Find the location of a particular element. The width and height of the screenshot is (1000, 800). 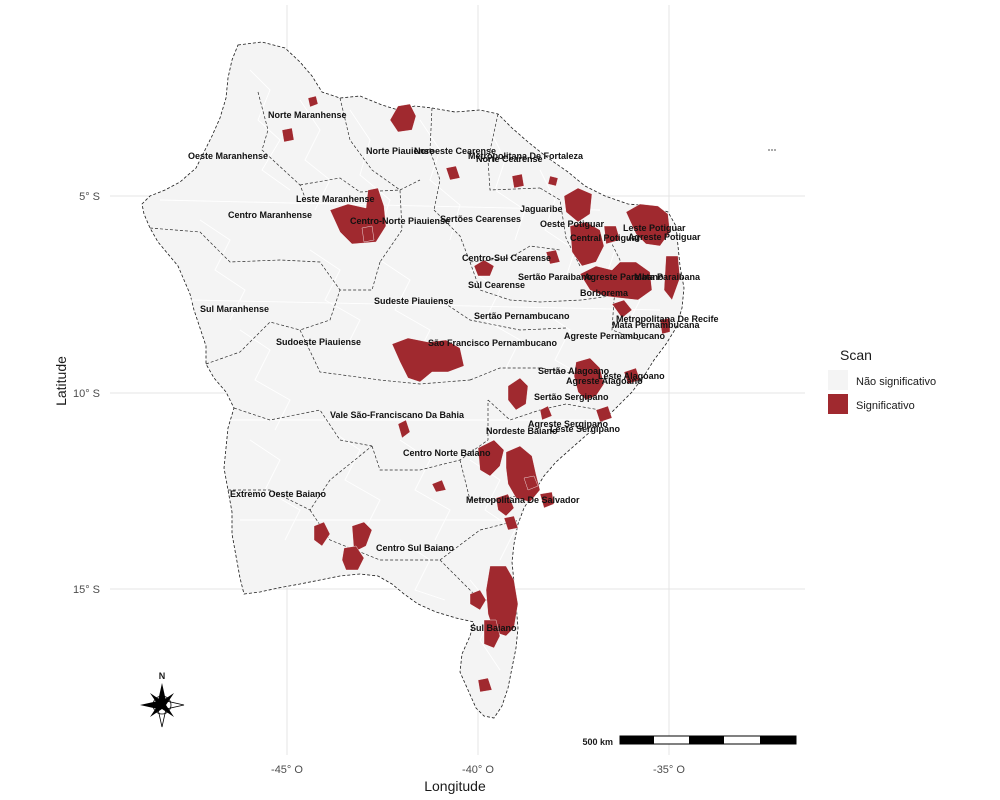

x-axis-title: Longitude is located at coordinates (455, 786).